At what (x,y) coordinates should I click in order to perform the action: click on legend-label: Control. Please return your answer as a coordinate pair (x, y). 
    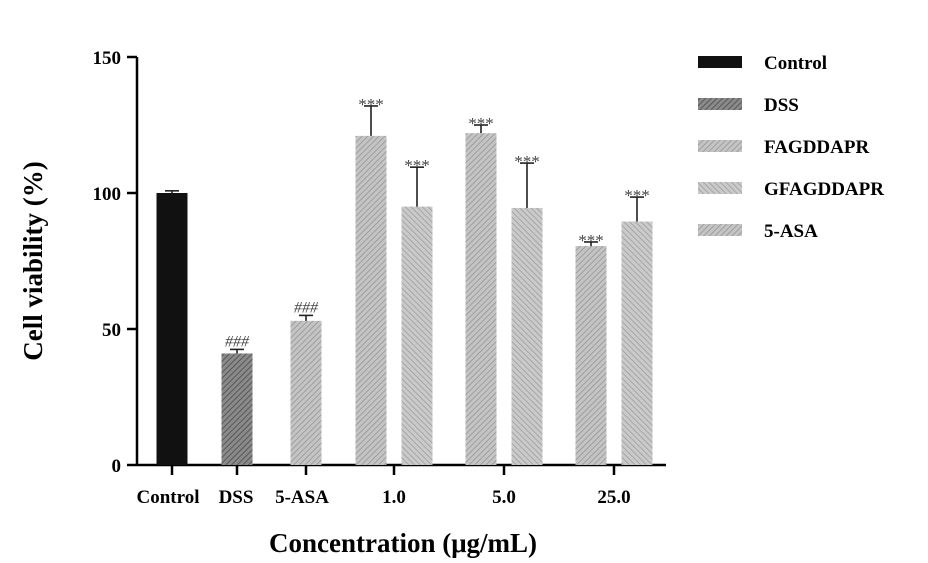
    Looking at the image, I should click on (795, 63).